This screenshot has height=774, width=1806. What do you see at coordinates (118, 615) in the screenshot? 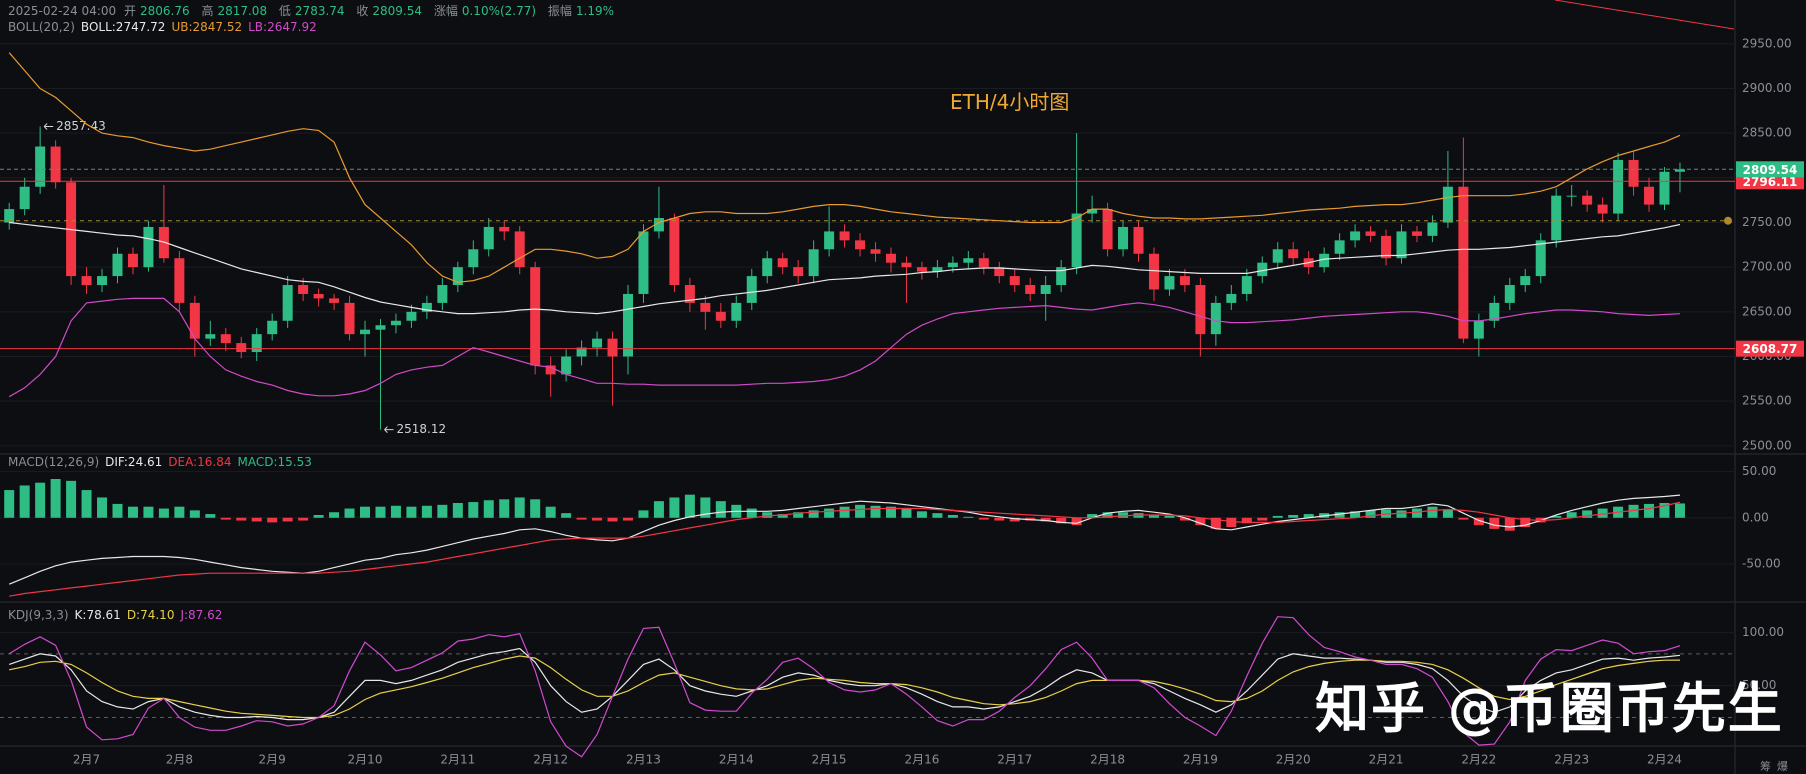
I see `indicator-legend: KDJ(9,3,3) K:78.61 D:74.10 J:87.62` at bounding box center [118, 615].